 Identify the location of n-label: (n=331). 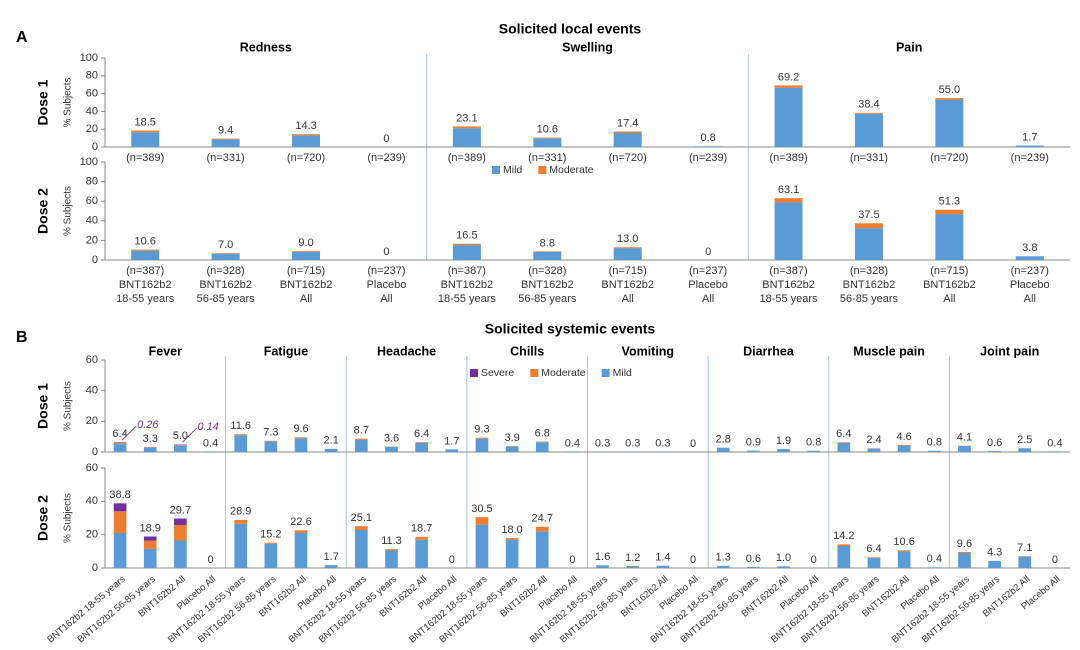
(547, 158).